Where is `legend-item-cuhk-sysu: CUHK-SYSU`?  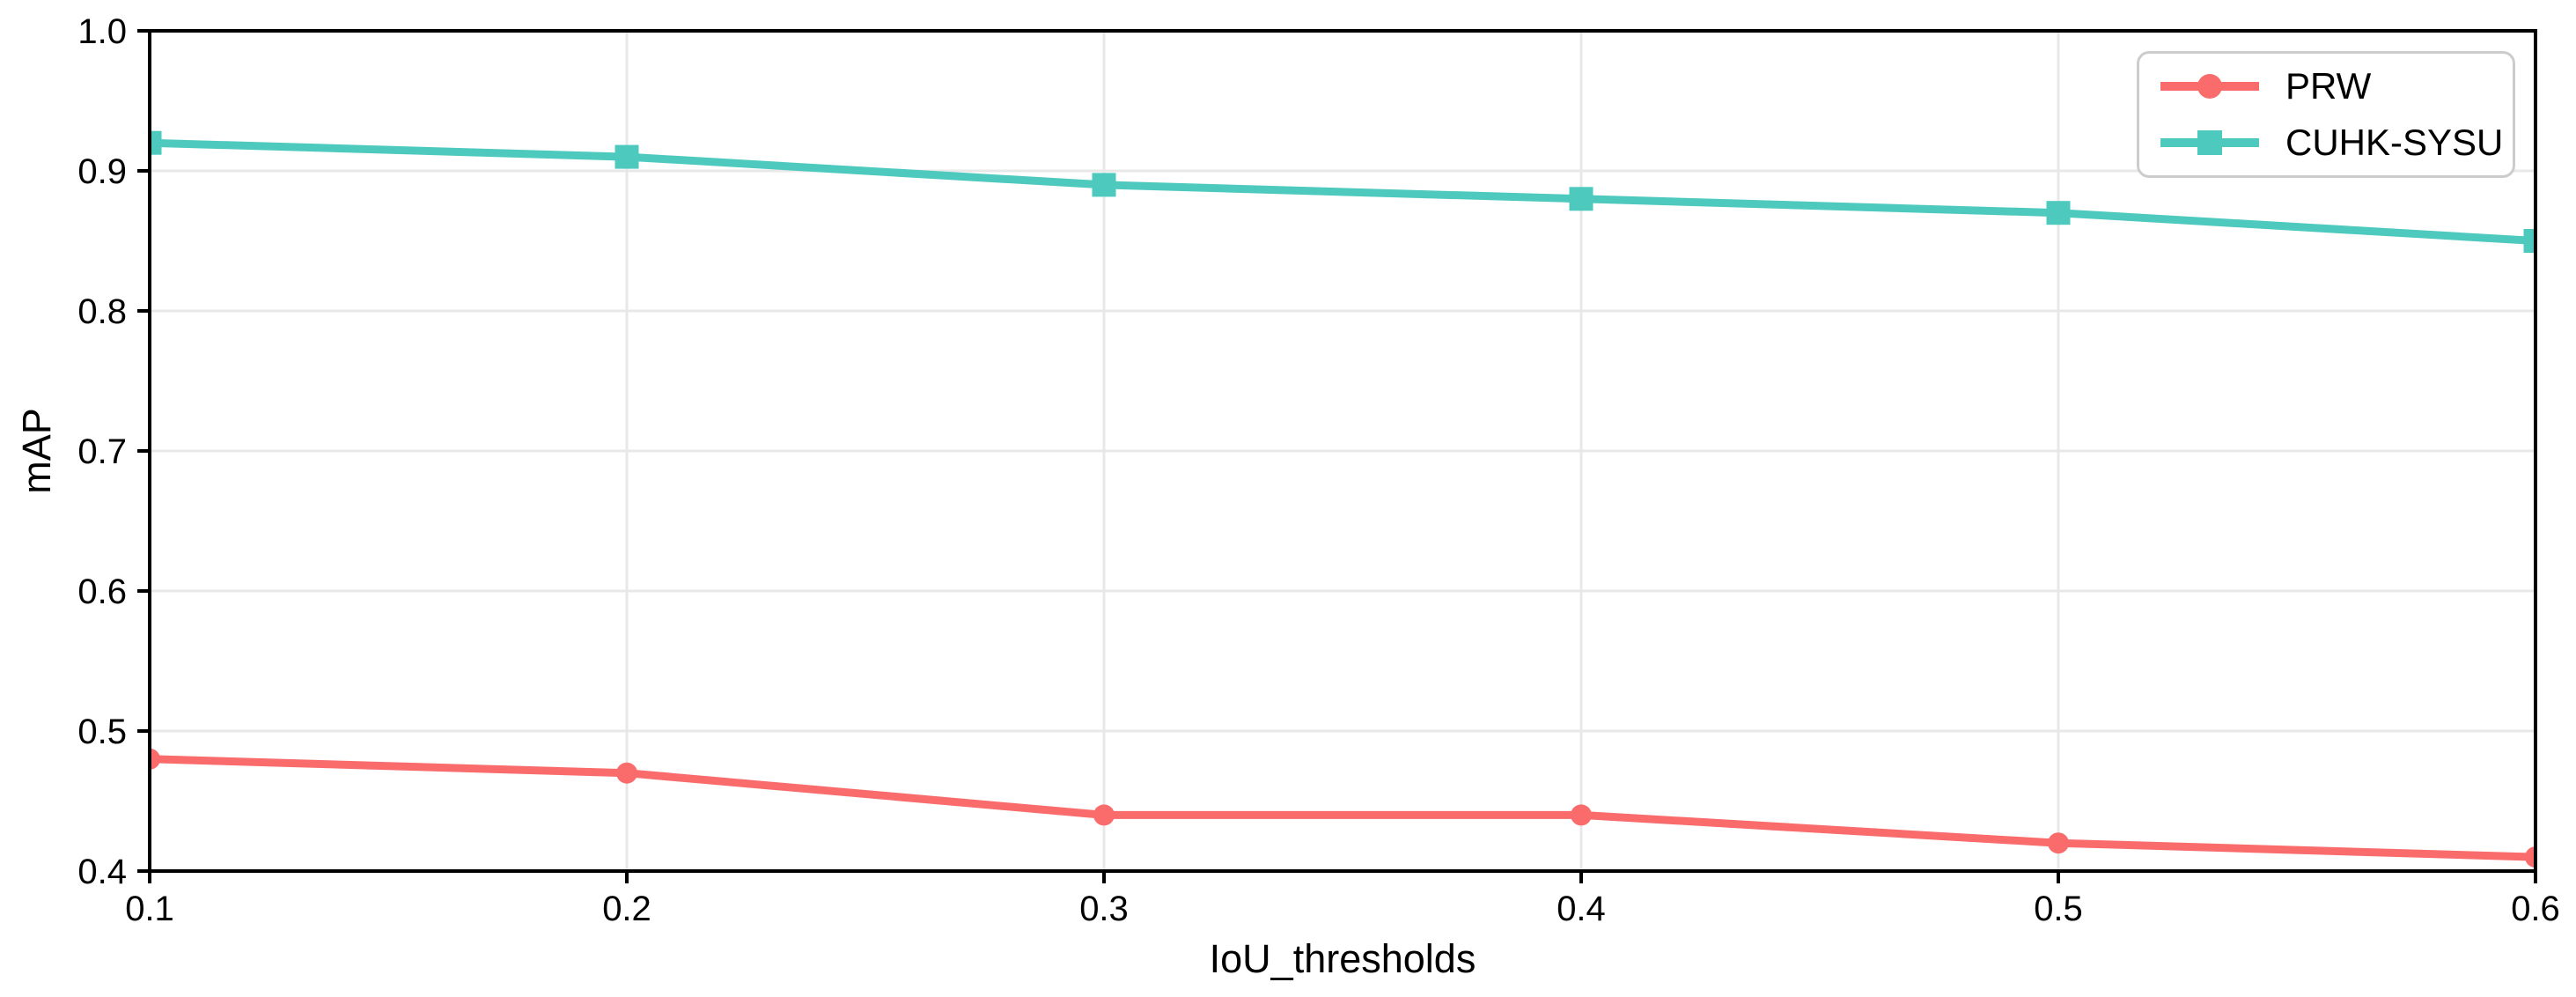
legend-item-cuhk-sysu: CUHK-SYSU is located at coordinates (2332, 143).